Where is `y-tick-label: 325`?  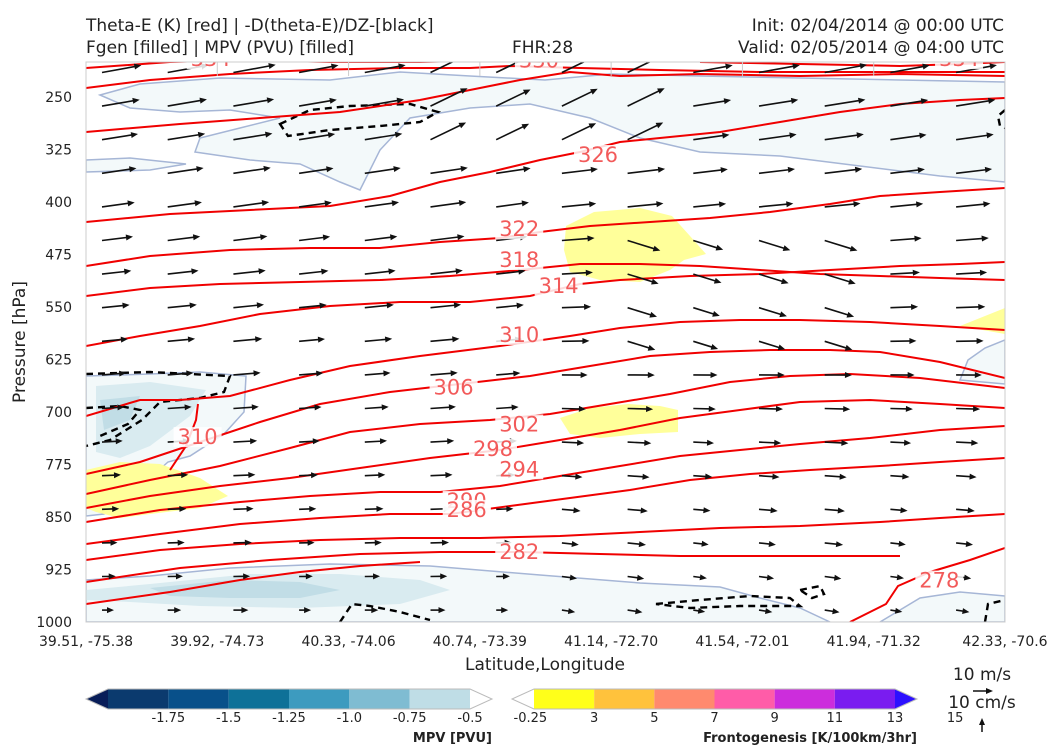
y-tick-label: 325 is located at coordinates (58, 151).